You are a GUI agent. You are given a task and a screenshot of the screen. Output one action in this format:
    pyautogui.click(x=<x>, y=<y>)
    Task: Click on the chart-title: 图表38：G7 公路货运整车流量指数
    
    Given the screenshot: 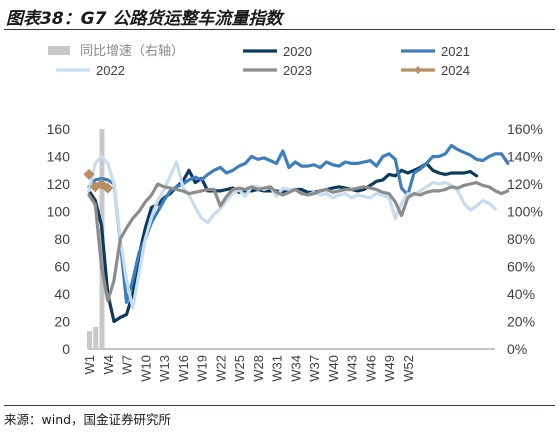 What is the action you would take?
    pyautogui.click(x=144, y=19)
    